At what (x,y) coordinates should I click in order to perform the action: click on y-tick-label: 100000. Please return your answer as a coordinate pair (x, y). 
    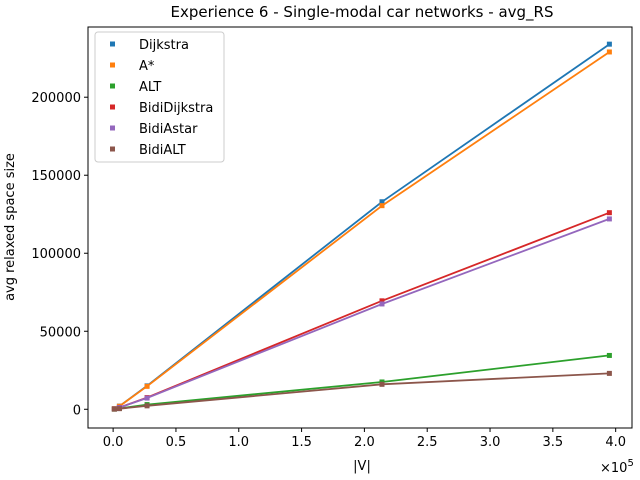
    Looking at the image, I should click on (56, 254).